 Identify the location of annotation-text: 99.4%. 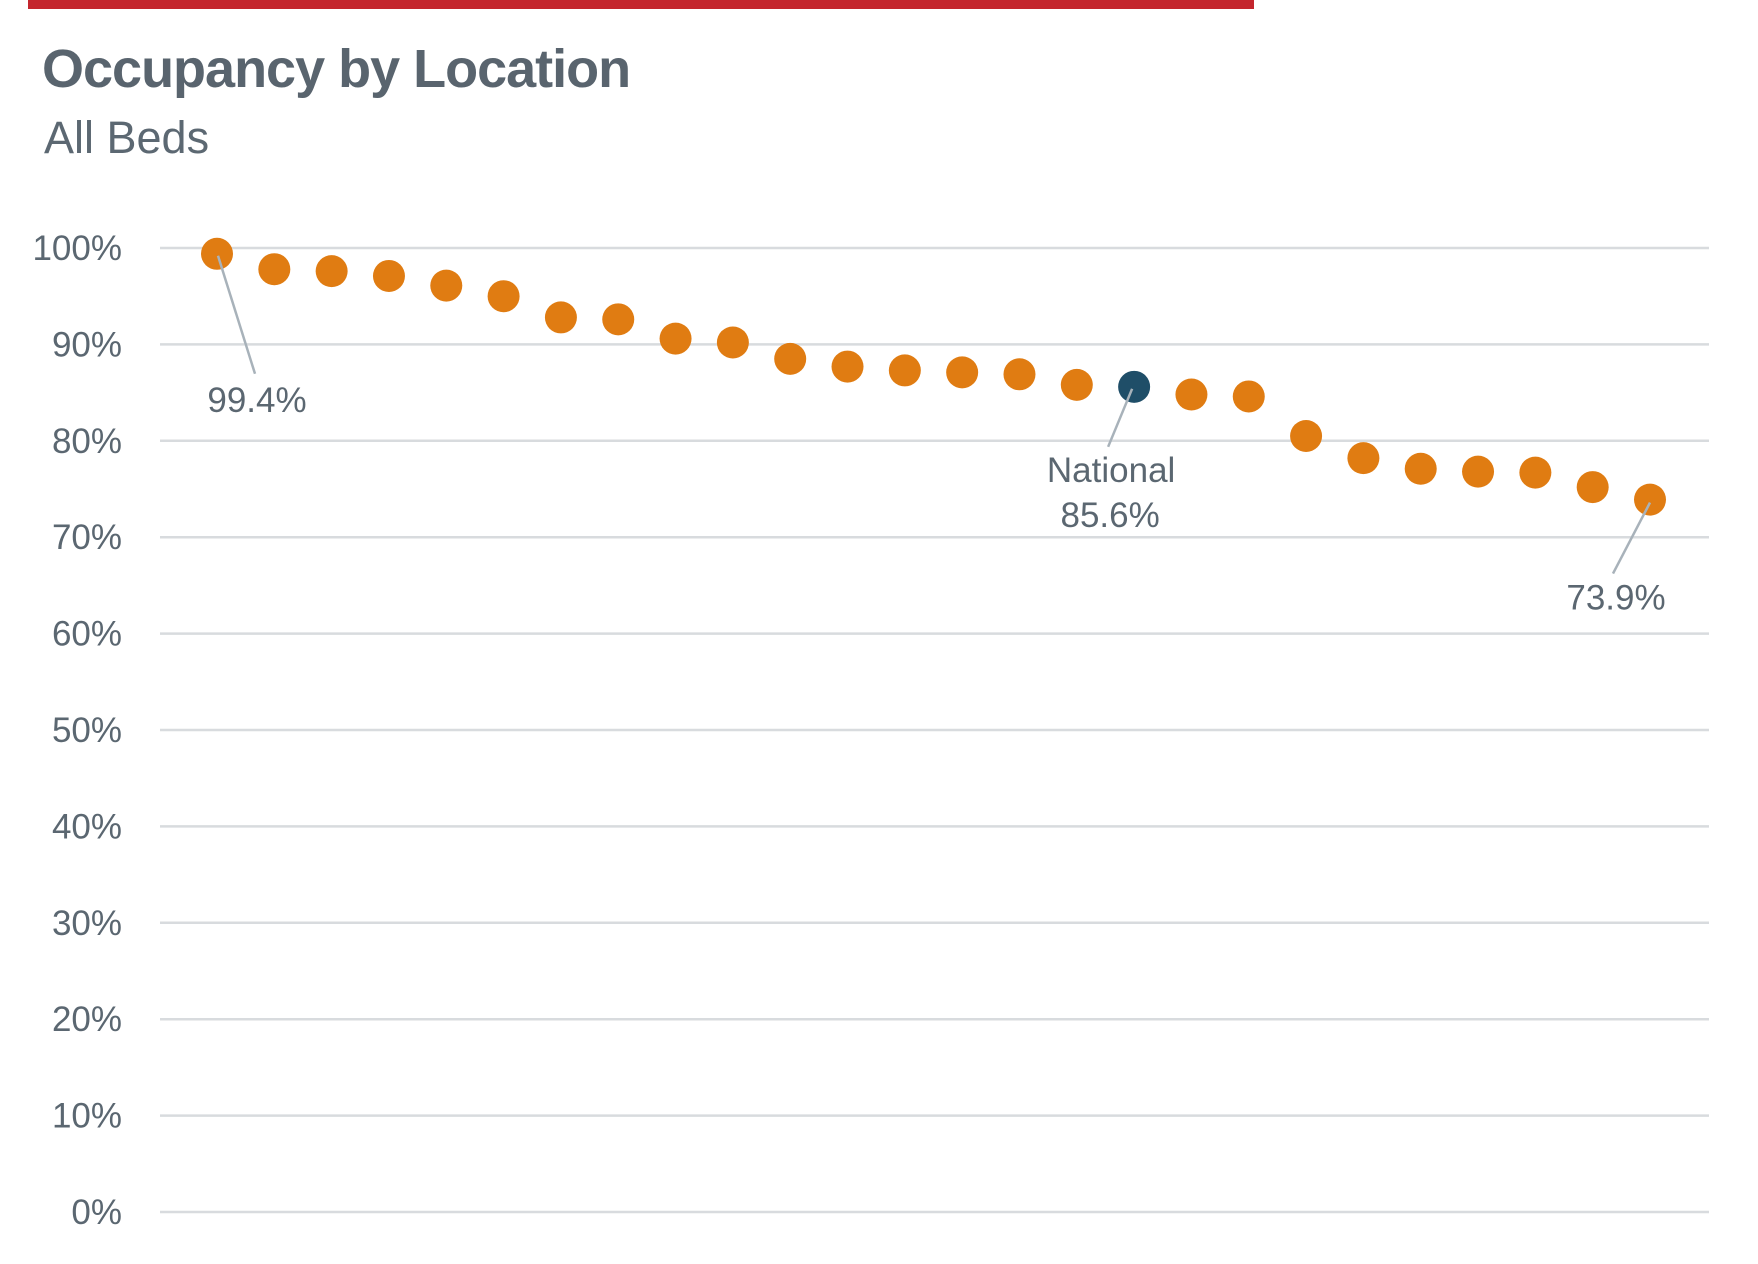
(256, 400).